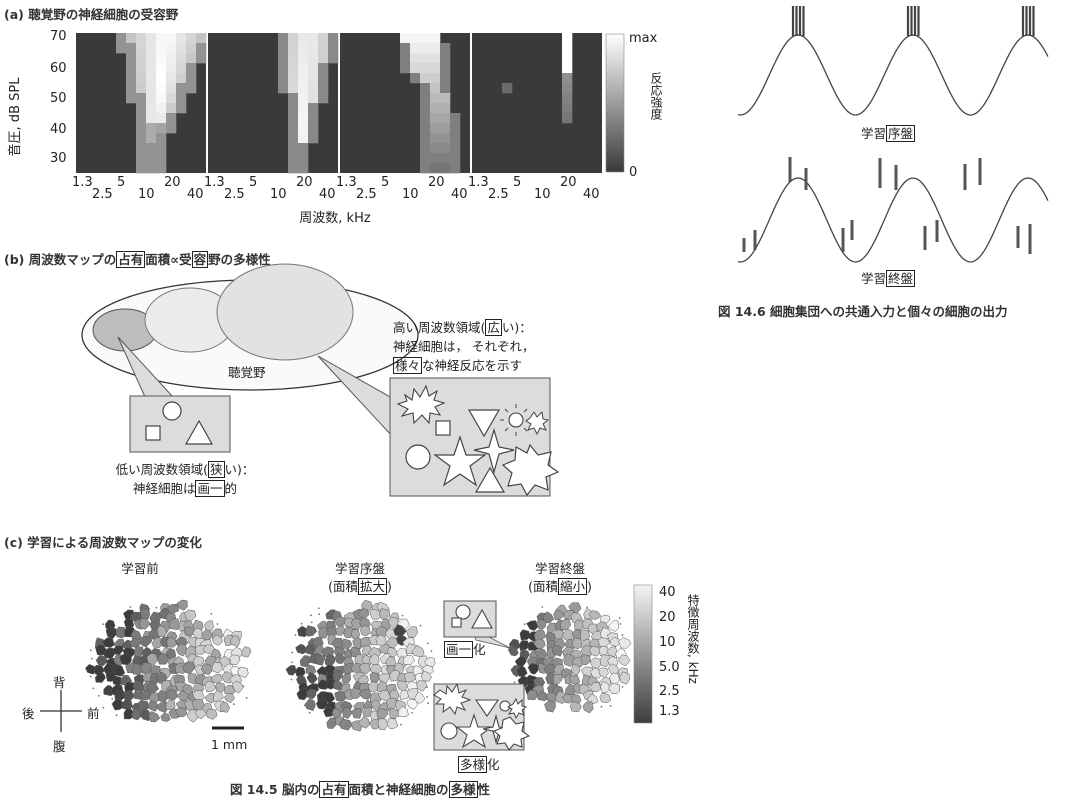  I want to click on high-sun-shape, so click(516, 420).